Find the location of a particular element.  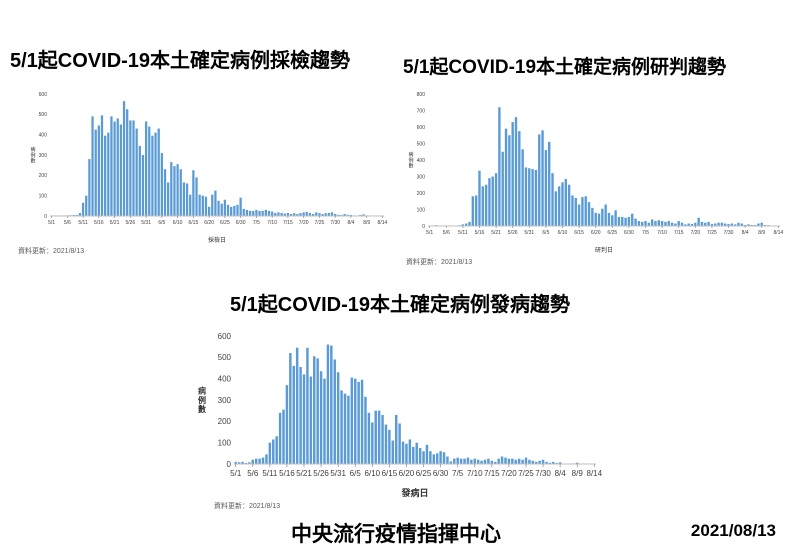

y-tick-label: 800 is located at coordinates (421, 95).